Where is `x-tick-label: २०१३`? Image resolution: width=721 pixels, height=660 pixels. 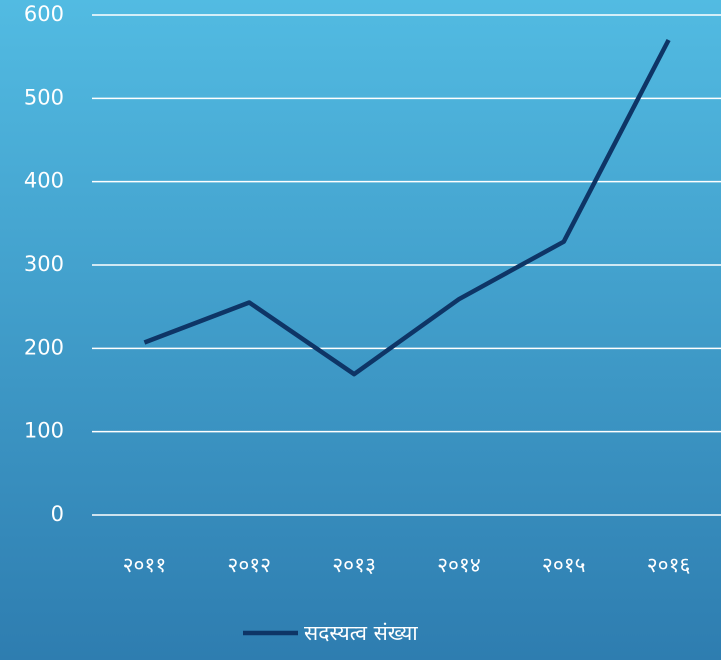 x-tick-label: २०१३ is located at coordinates (354, 565).